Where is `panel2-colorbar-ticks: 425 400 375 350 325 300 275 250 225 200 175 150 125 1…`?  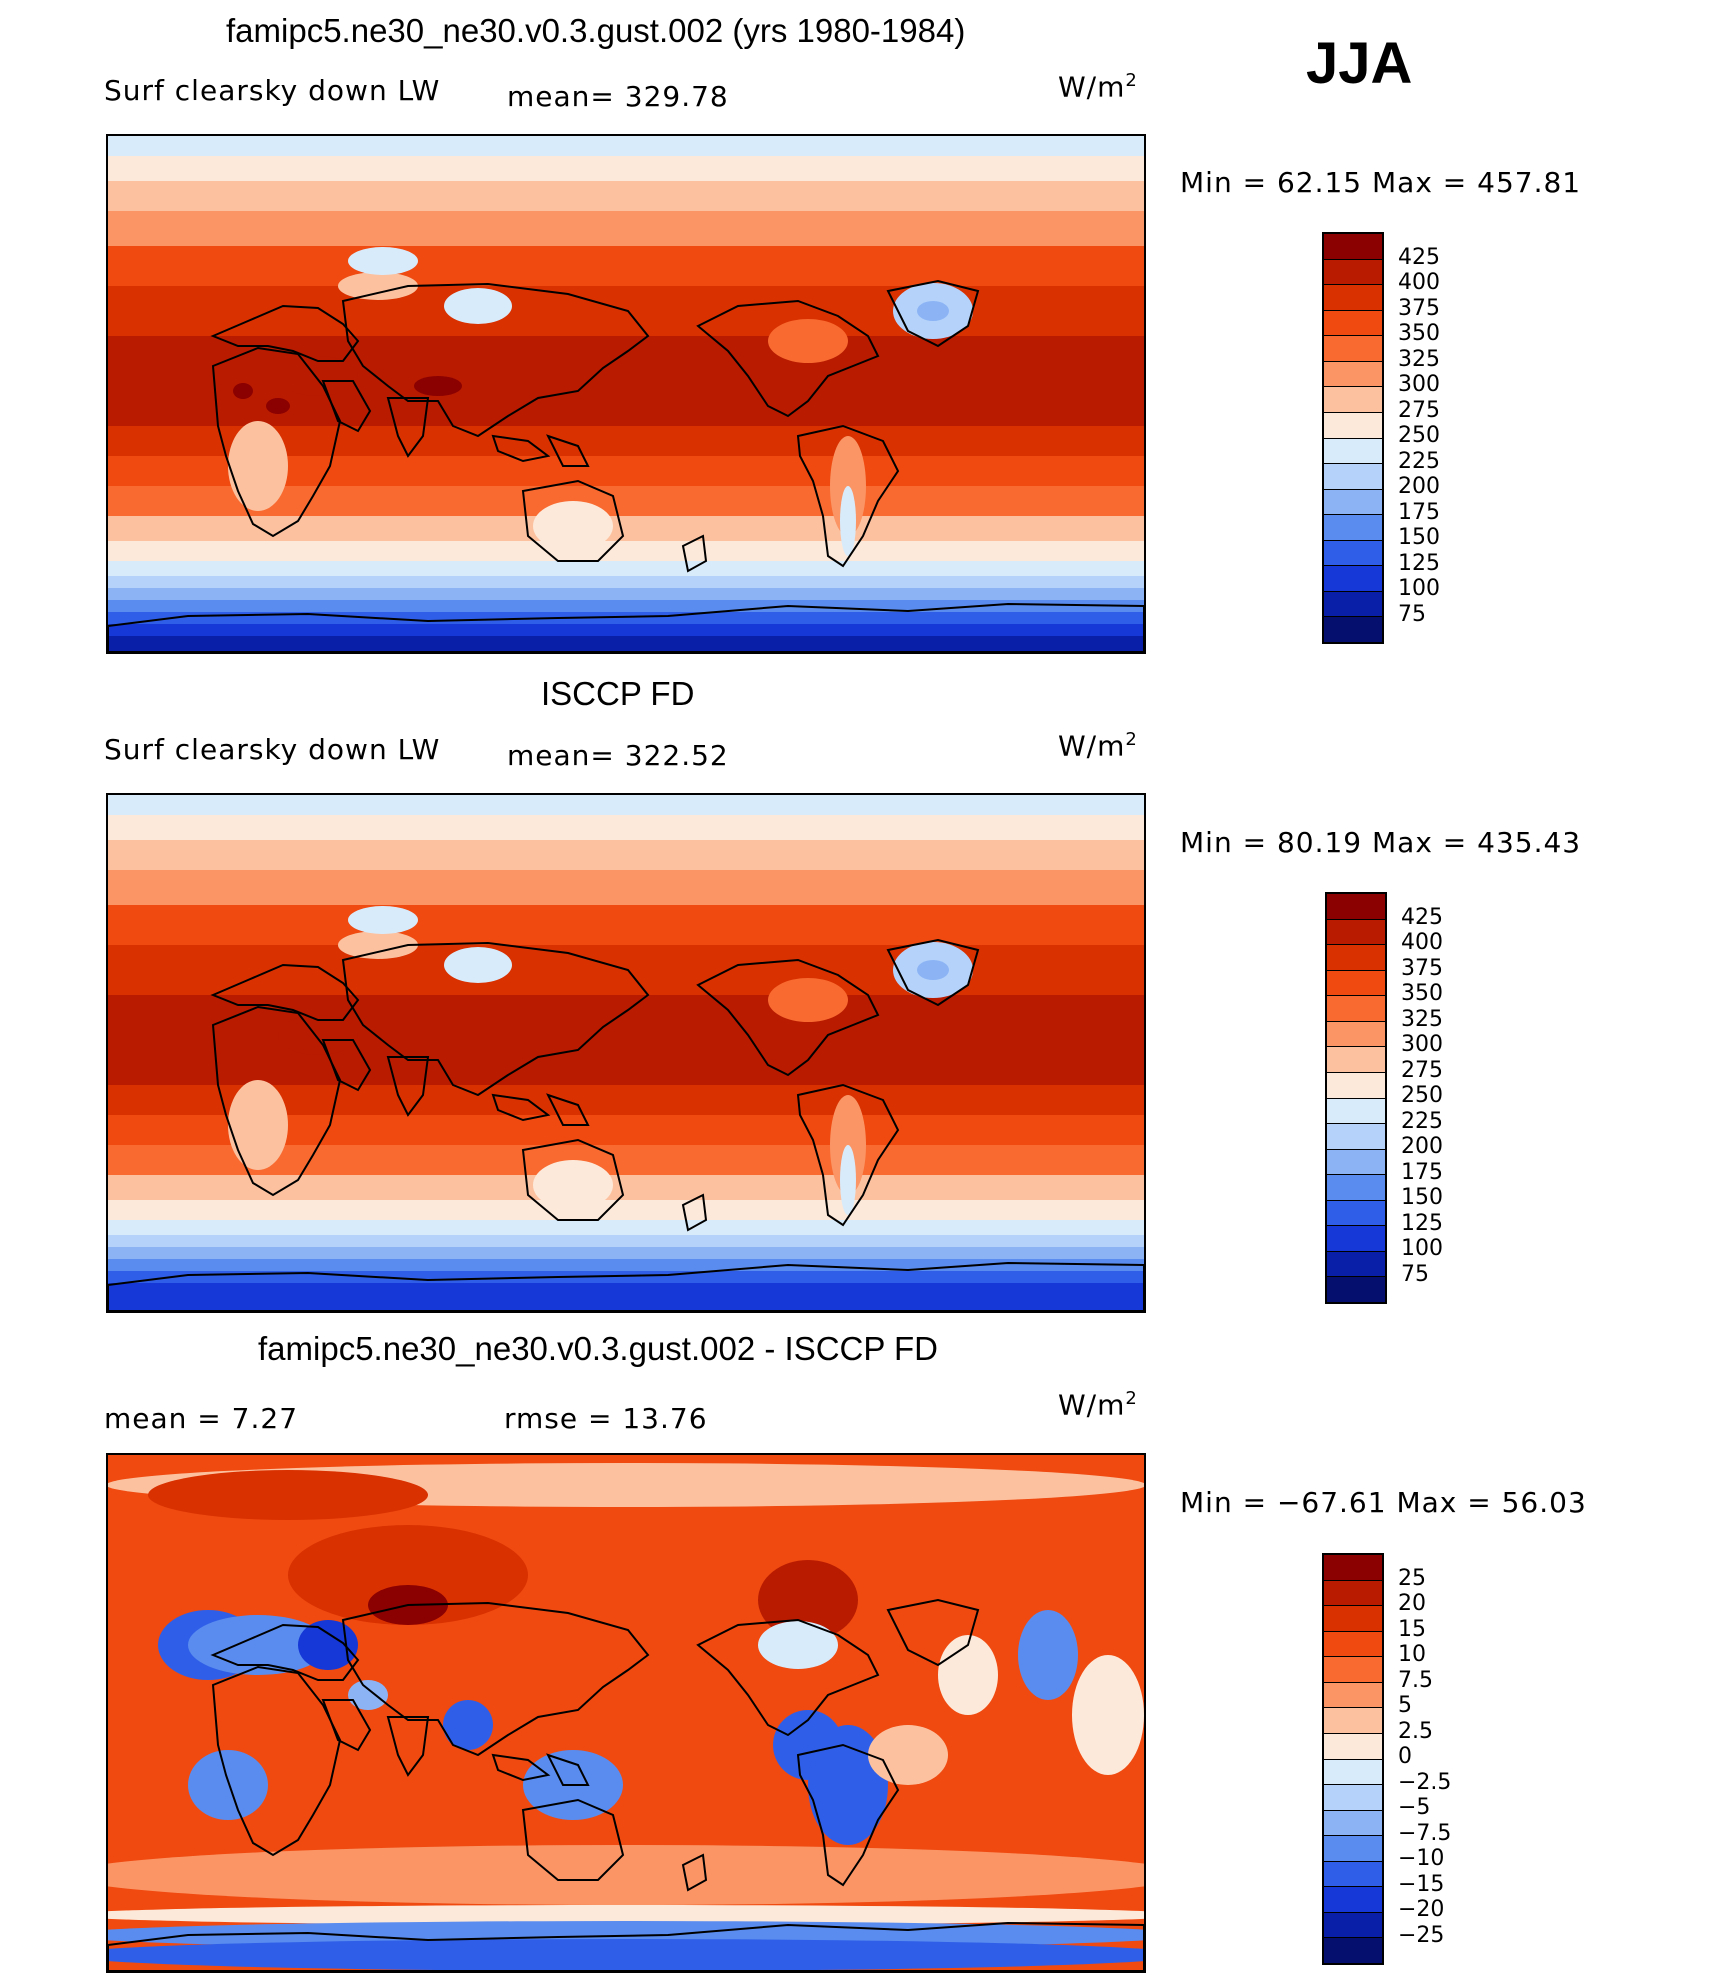 panel2-colorbar-ticks: 425 400 375 350 325 300 275 250 225 200 175 150 125 1… is located at coordinates (1451, 1096).